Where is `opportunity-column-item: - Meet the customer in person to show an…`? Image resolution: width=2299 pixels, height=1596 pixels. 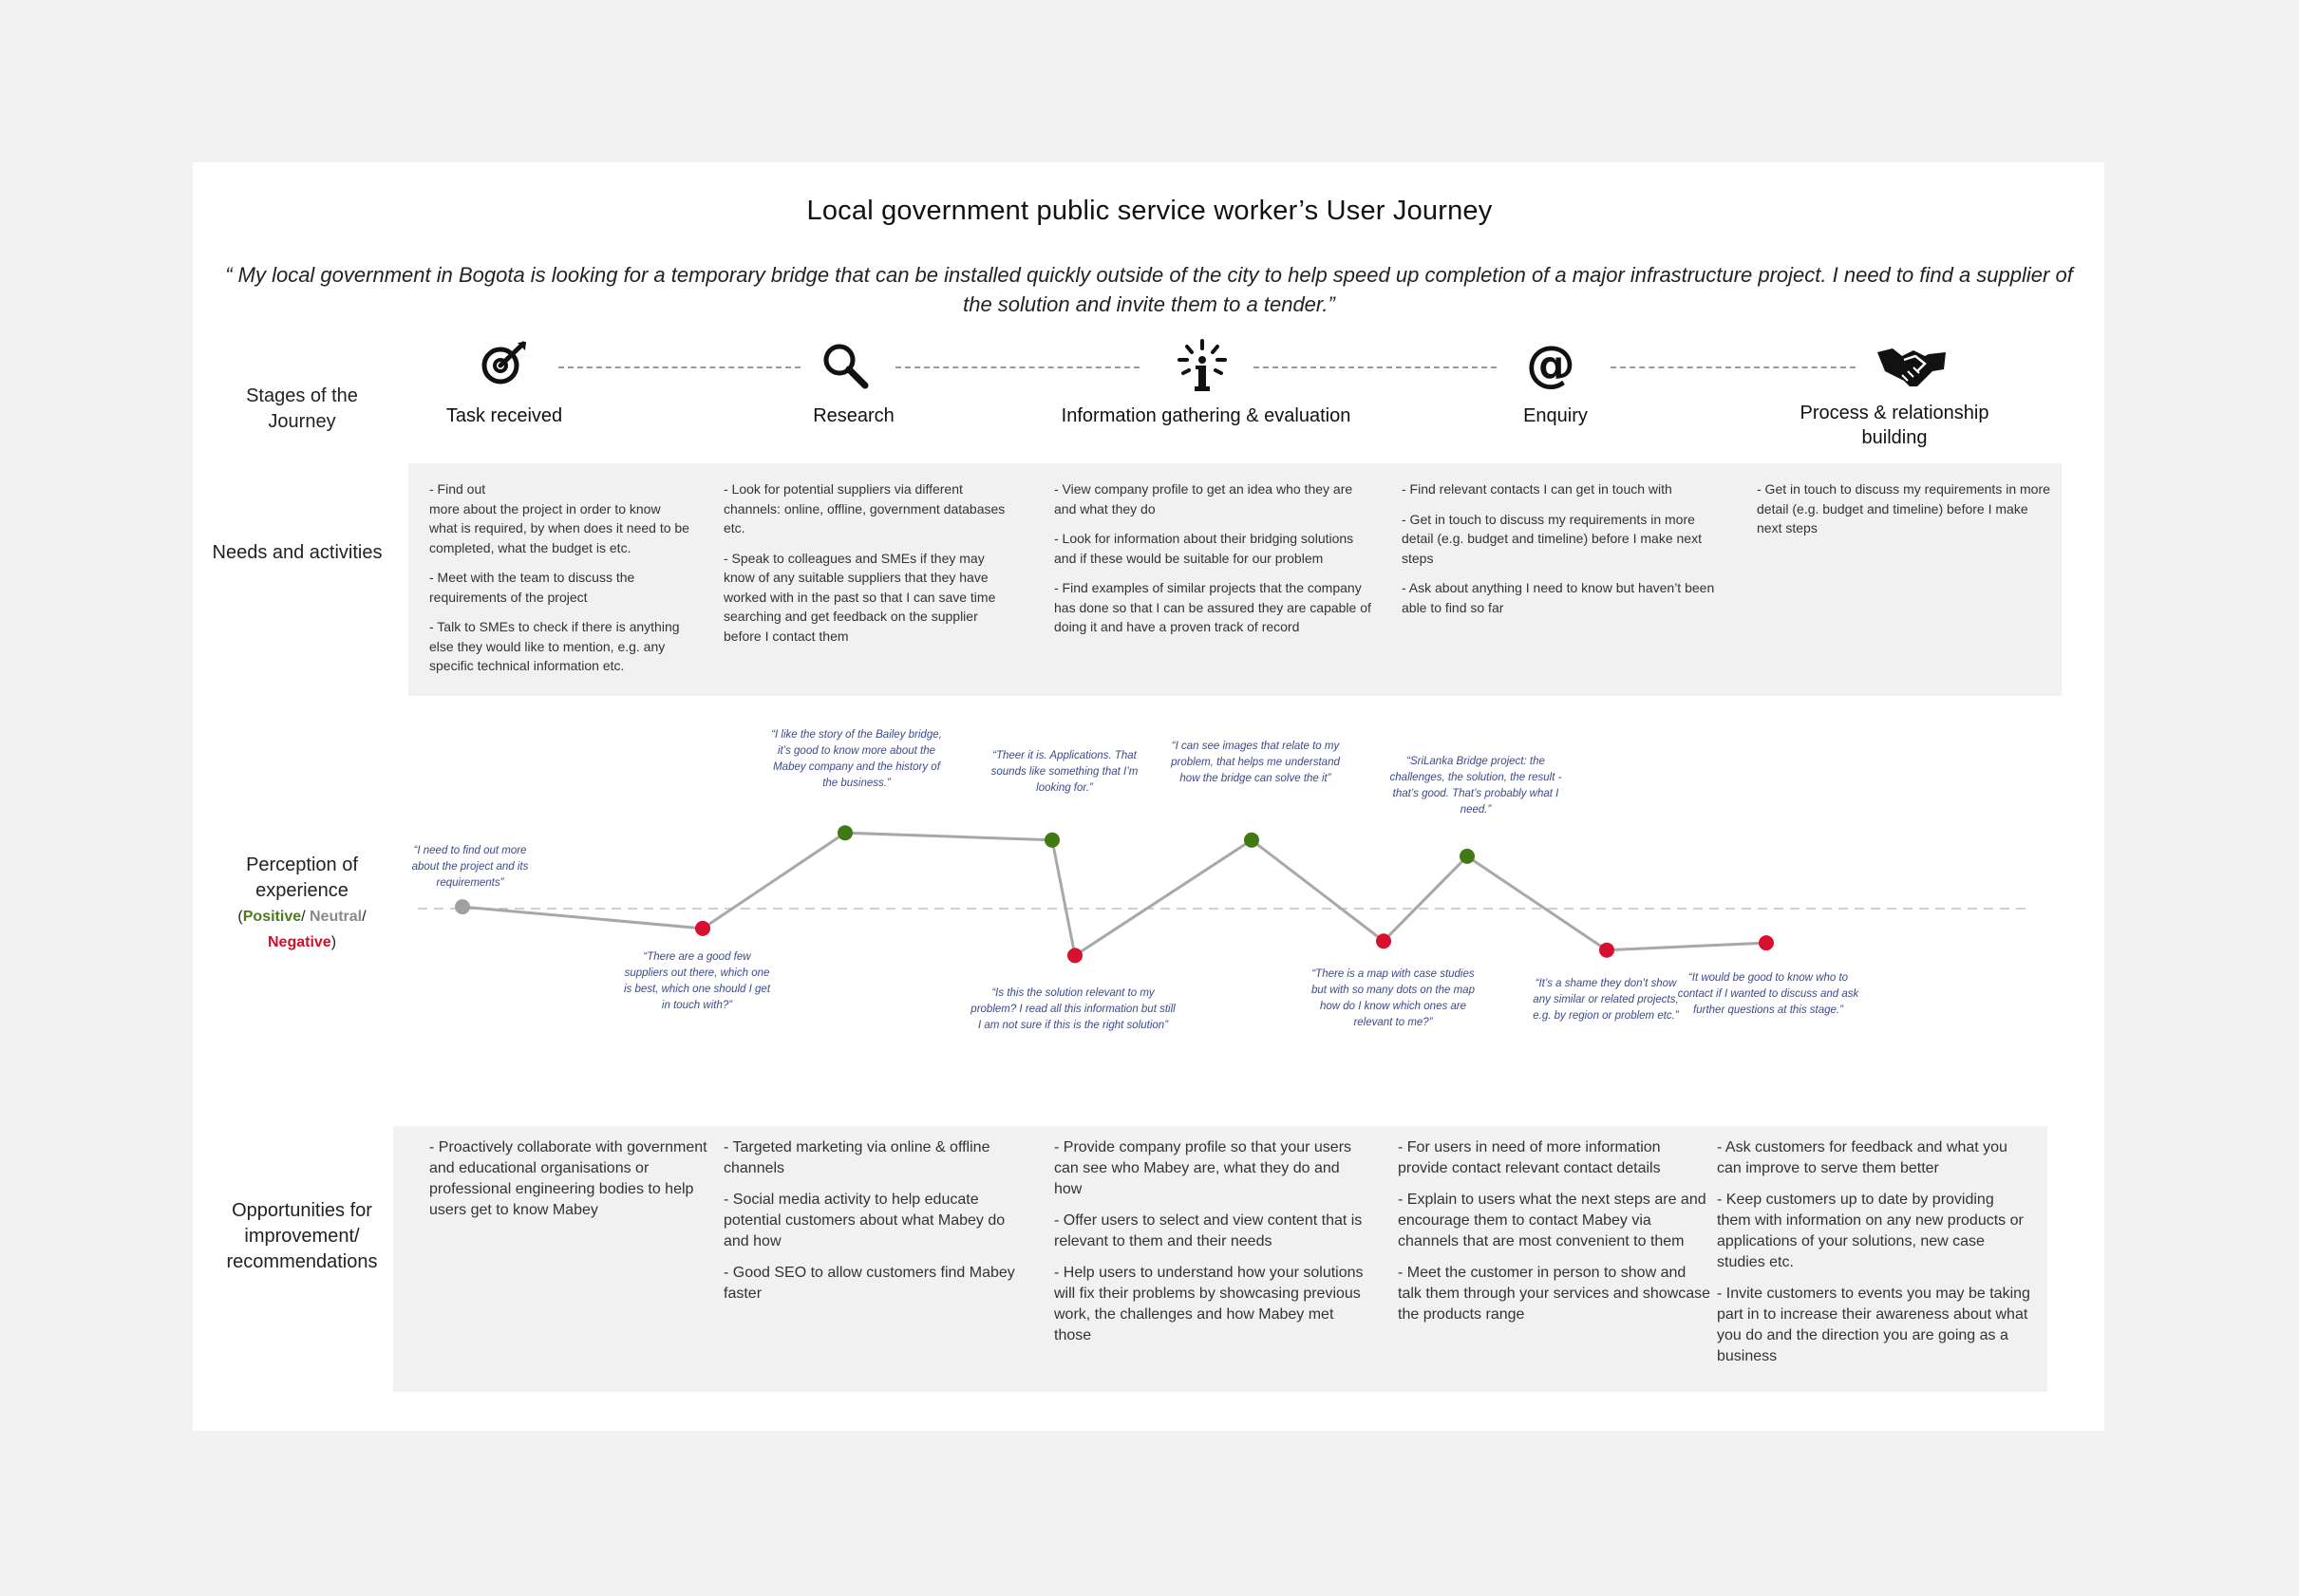 opportunity-column-item: - Meet the customer in person to show an… is located at coordinates (1554, 1294).